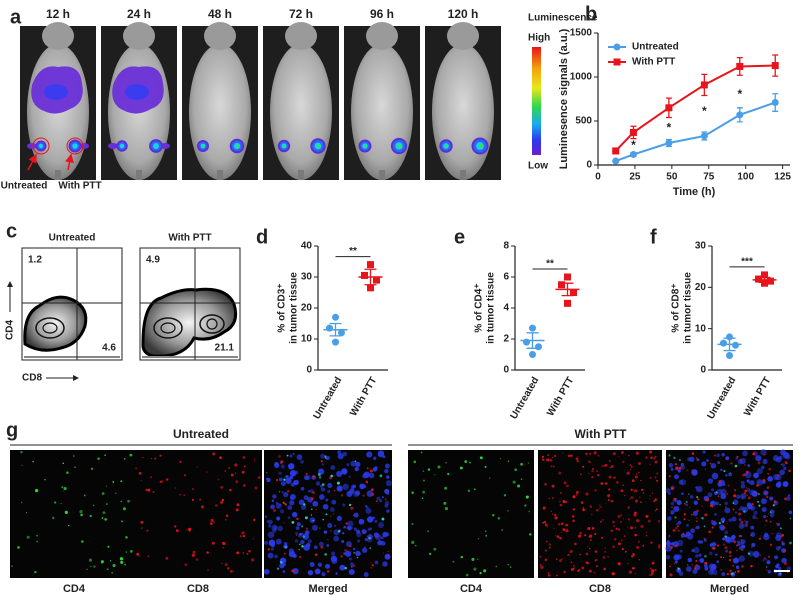  Describe the element at coordinates (363, 396) in the screenshot. I see `x-tick-label: With PTT` at that location.